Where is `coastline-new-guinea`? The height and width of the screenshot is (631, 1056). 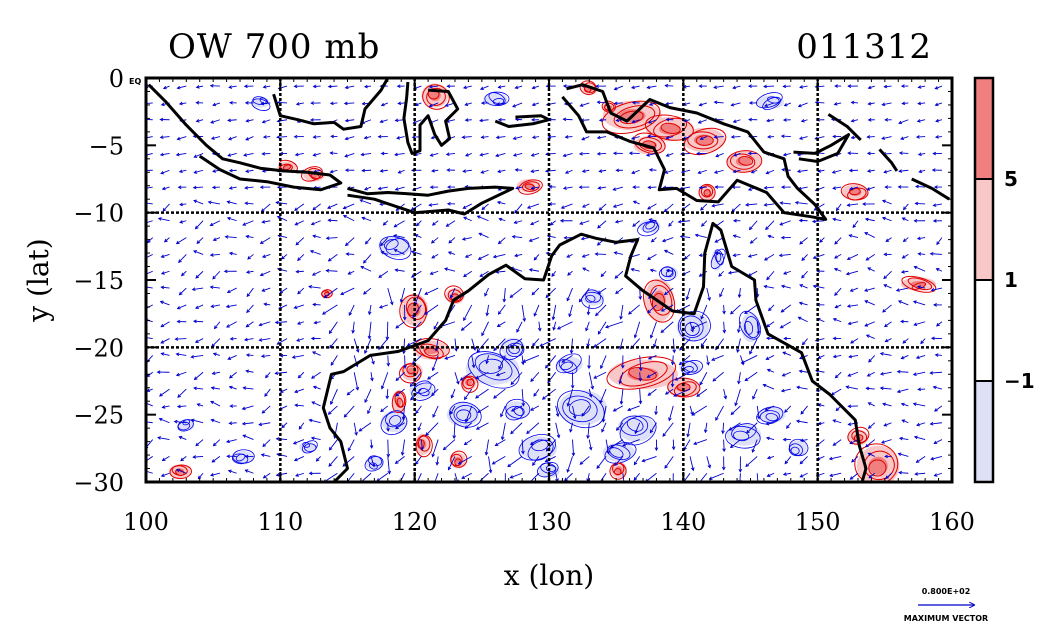 coastline-new-guinea is located at coordinates (694, 152).